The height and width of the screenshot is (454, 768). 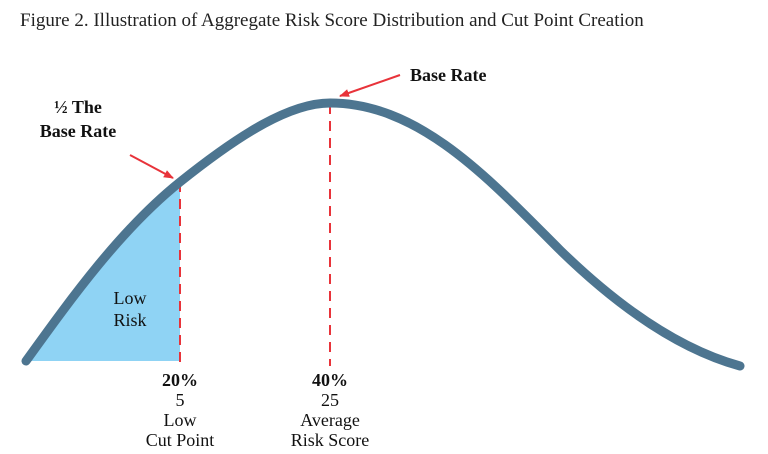 What do you see at coordinates (130, 298) in the screenshot?
I see `low-risk-label-line1: Low` at bounding box center [130, 298].